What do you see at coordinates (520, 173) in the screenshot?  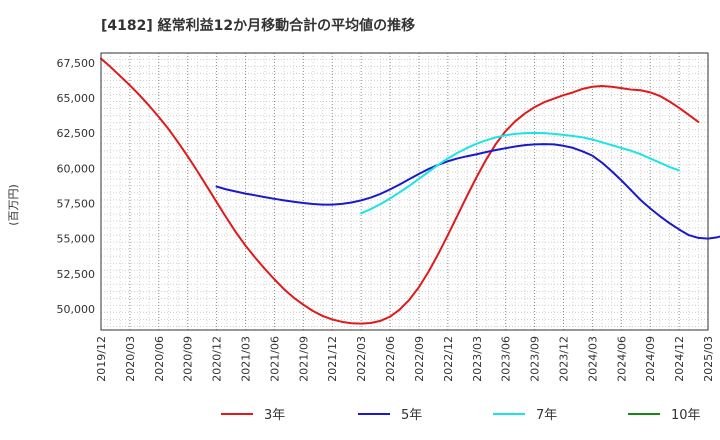 I see `series-line-7年` at bounding box center [520, 173].